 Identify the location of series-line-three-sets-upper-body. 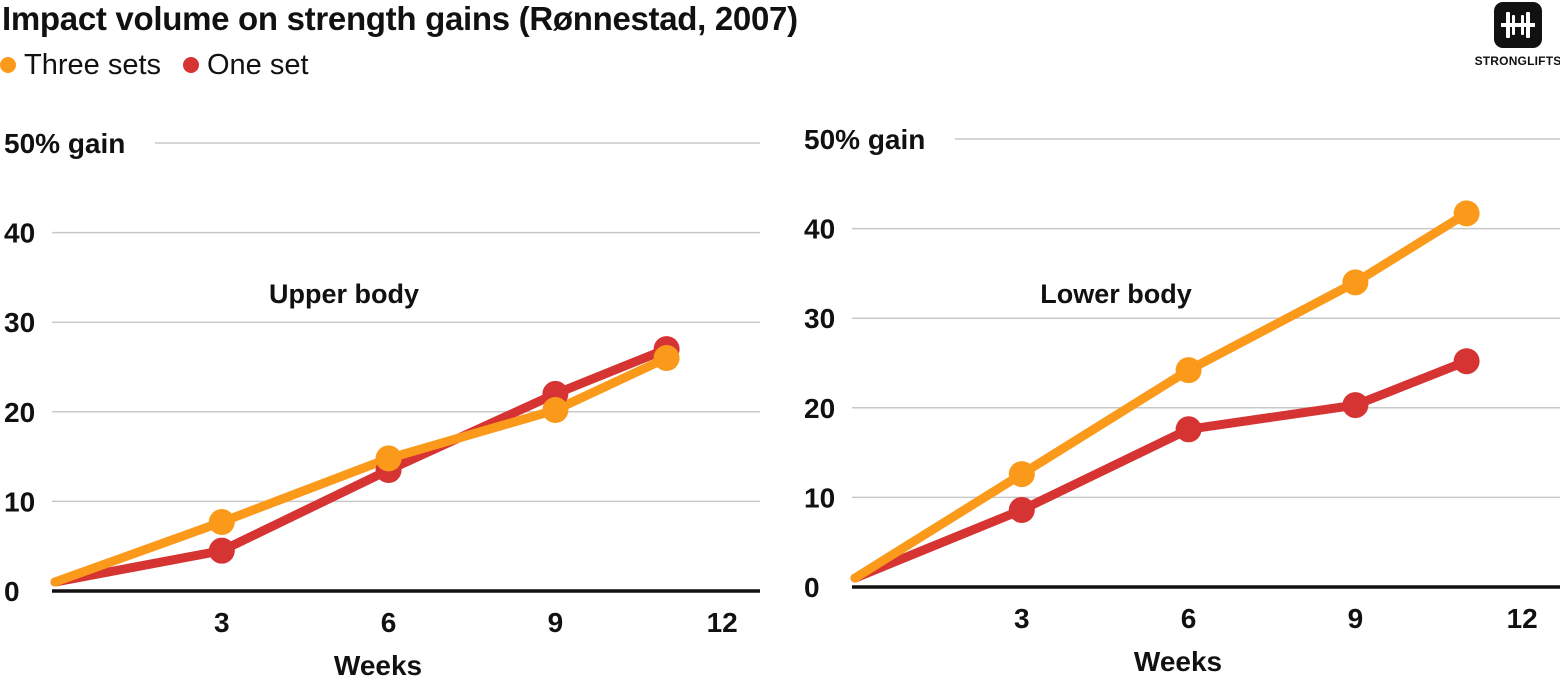
(361, 470).